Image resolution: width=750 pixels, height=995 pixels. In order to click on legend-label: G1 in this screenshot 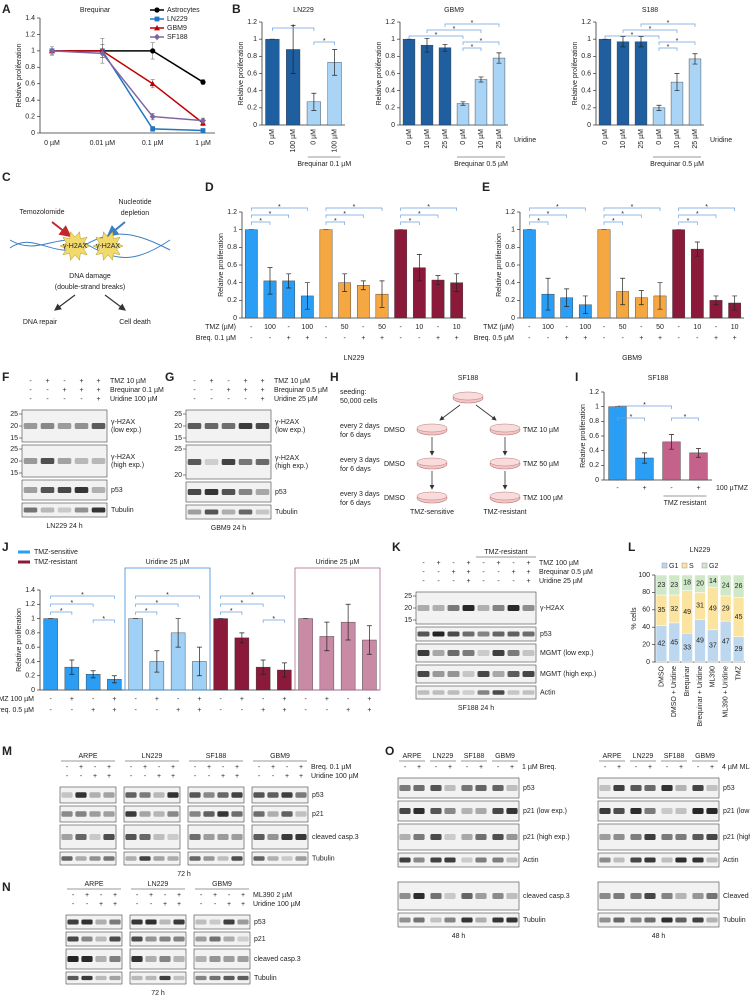, I will do `click(673, 566)`.